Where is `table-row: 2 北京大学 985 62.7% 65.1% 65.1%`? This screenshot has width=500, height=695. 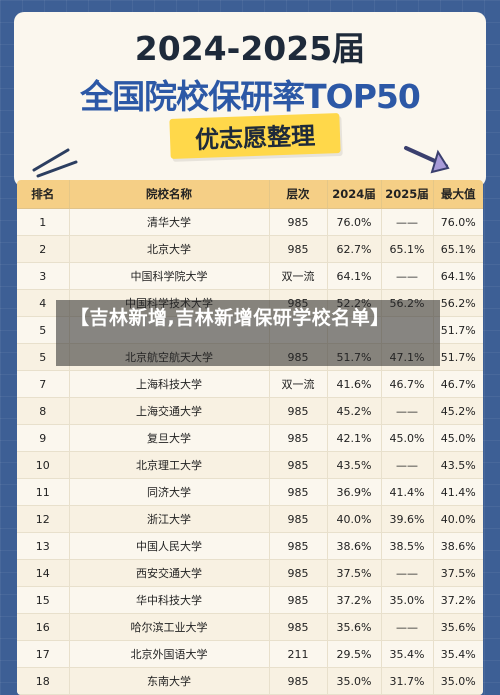 table-row: 2 北京大学 985 62.7% 65.1% 65.1% is located at coordinates (250, 249).